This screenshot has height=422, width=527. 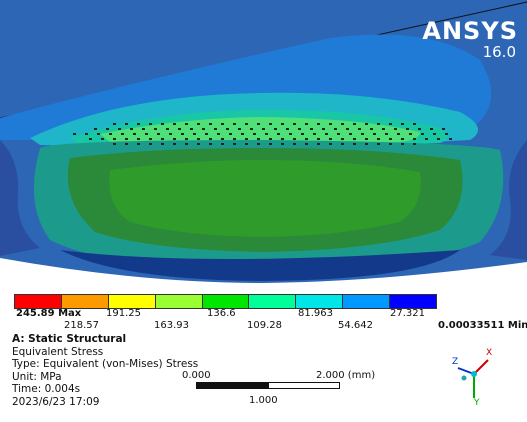 I want to click on logo-brand: ANSYS, so click(x=470, y=31).